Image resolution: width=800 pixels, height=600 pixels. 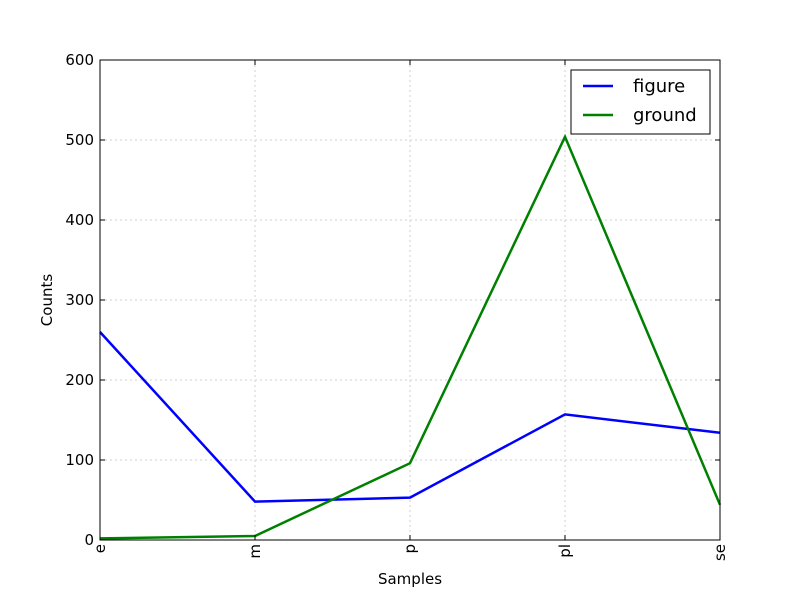 I want to click on x-tick-label: e, so click(x=100, y=548).